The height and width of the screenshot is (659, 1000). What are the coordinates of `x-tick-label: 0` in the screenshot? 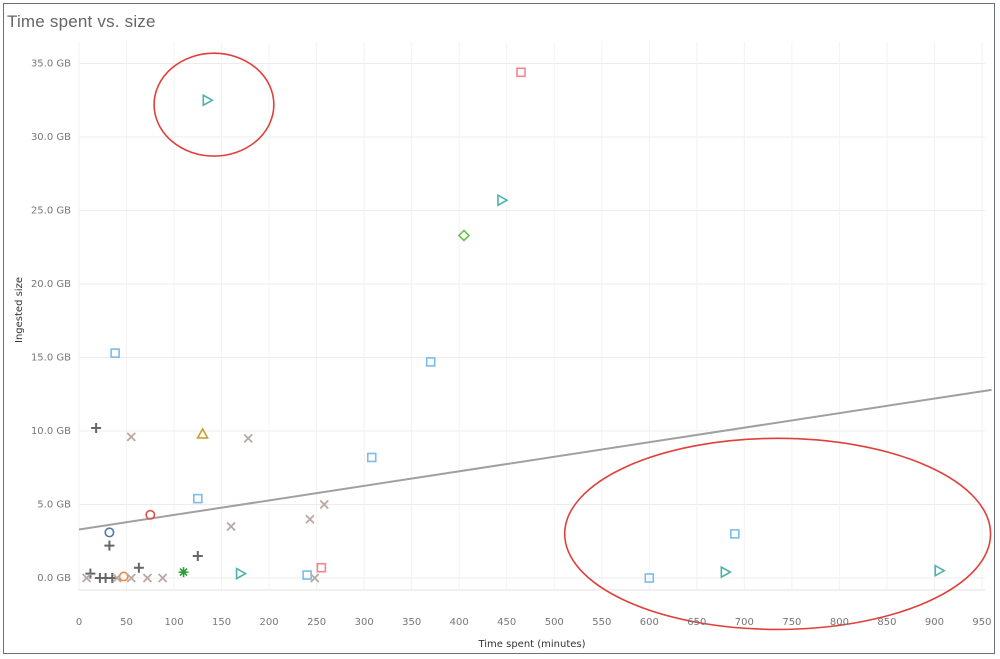 It's located at (79, 622).